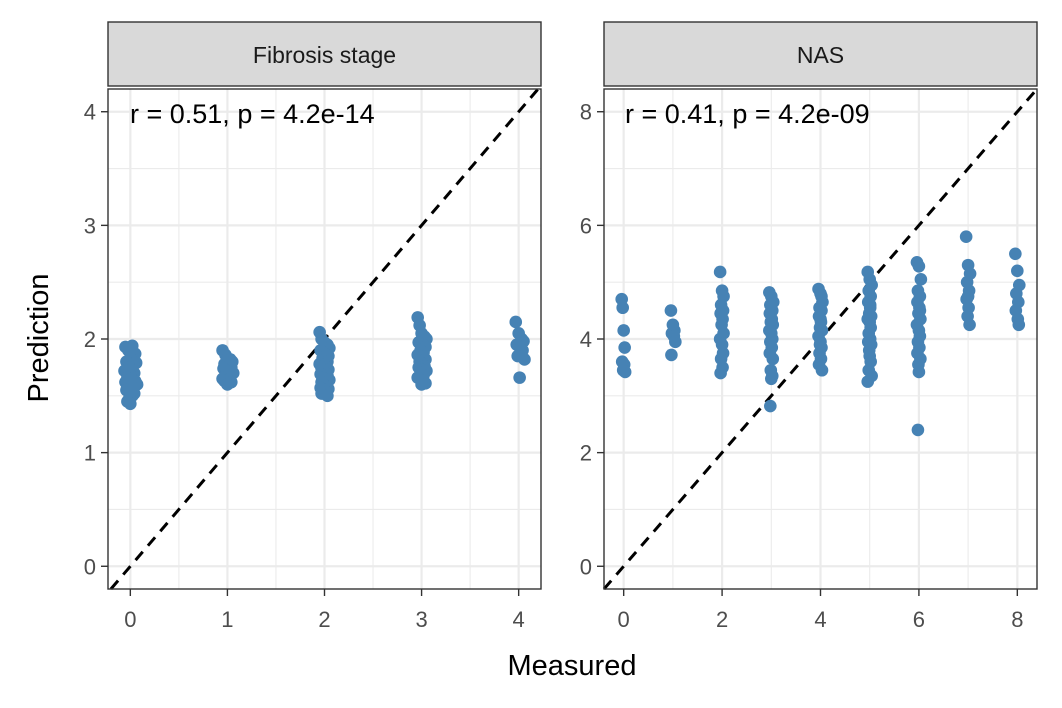 The height and width of the screenshot is (708, 1062). I want to click on strip-label: NAS, so click(820, 55).